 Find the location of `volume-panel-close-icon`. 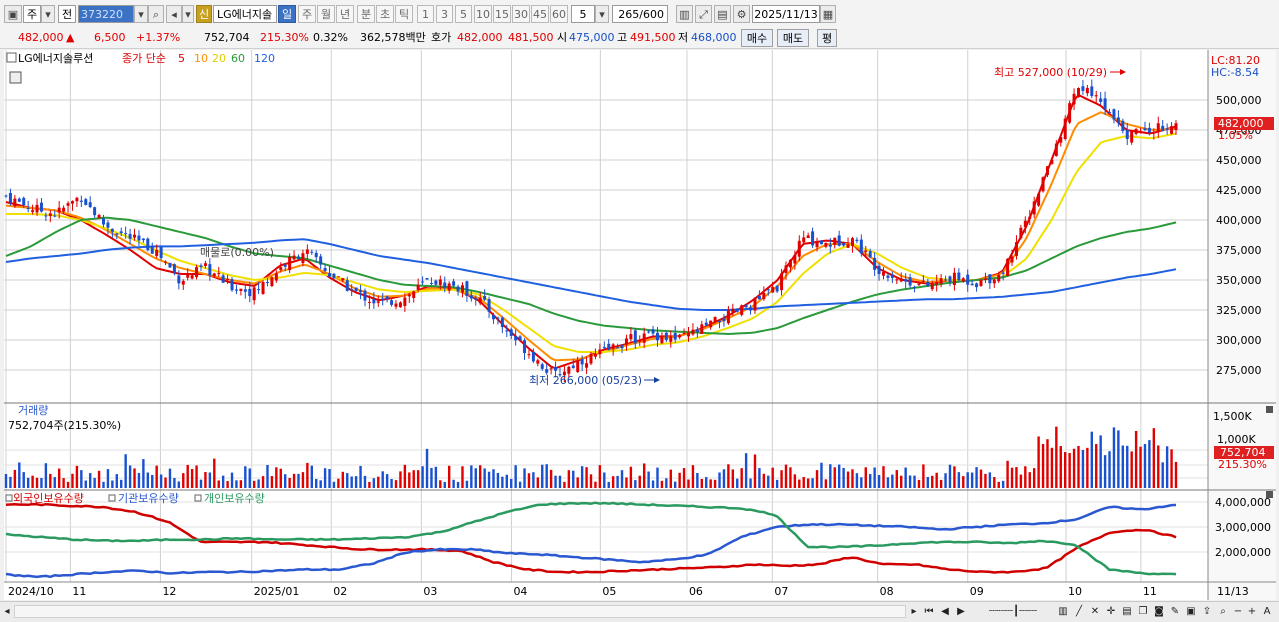

volume-panel-close-icon is located at coordinates (1269, 409).